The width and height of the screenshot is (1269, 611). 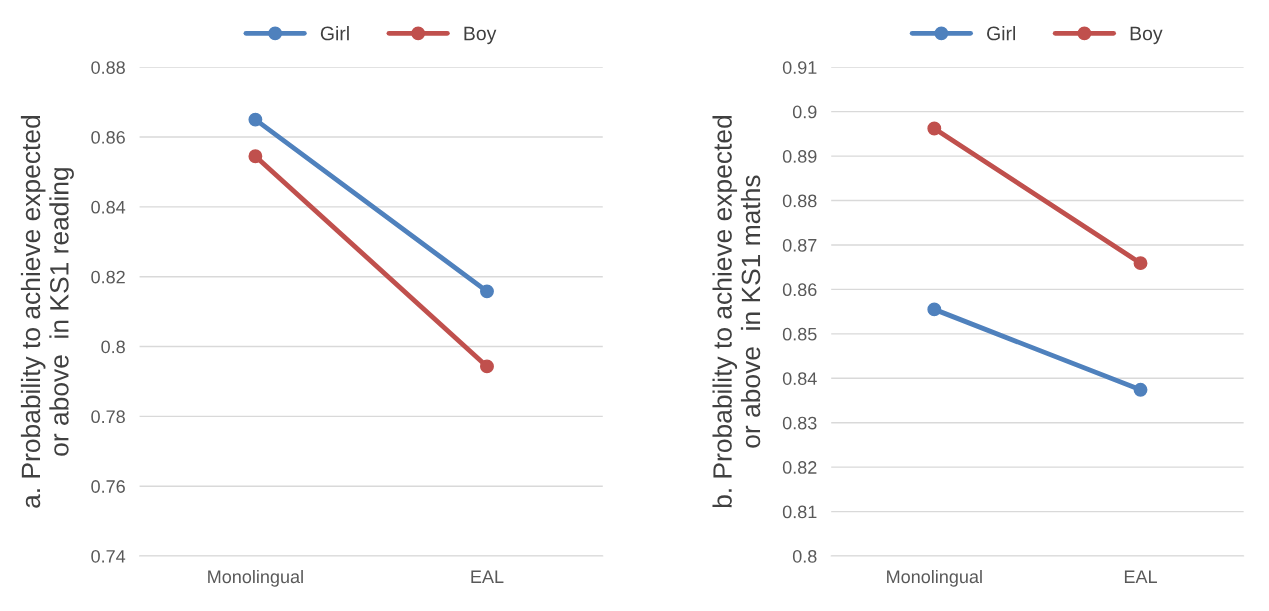 What do you see at coordinates (108, 486) in the screenshot?
I see `y-tick-label: 0.76` at bounding box center [108, 486].